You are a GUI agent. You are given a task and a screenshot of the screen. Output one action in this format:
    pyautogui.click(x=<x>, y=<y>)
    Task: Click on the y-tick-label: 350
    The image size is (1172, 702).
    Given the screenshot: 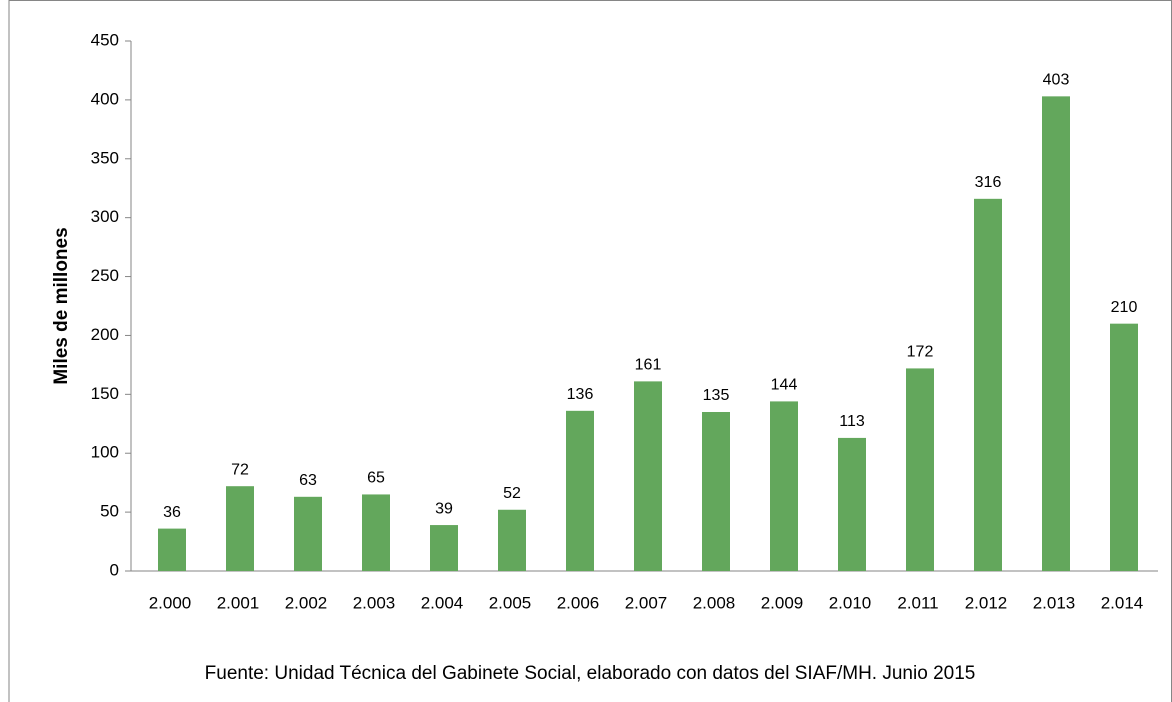 What is the action you would take?
    pyautogui.click(x=105, y=157)
    